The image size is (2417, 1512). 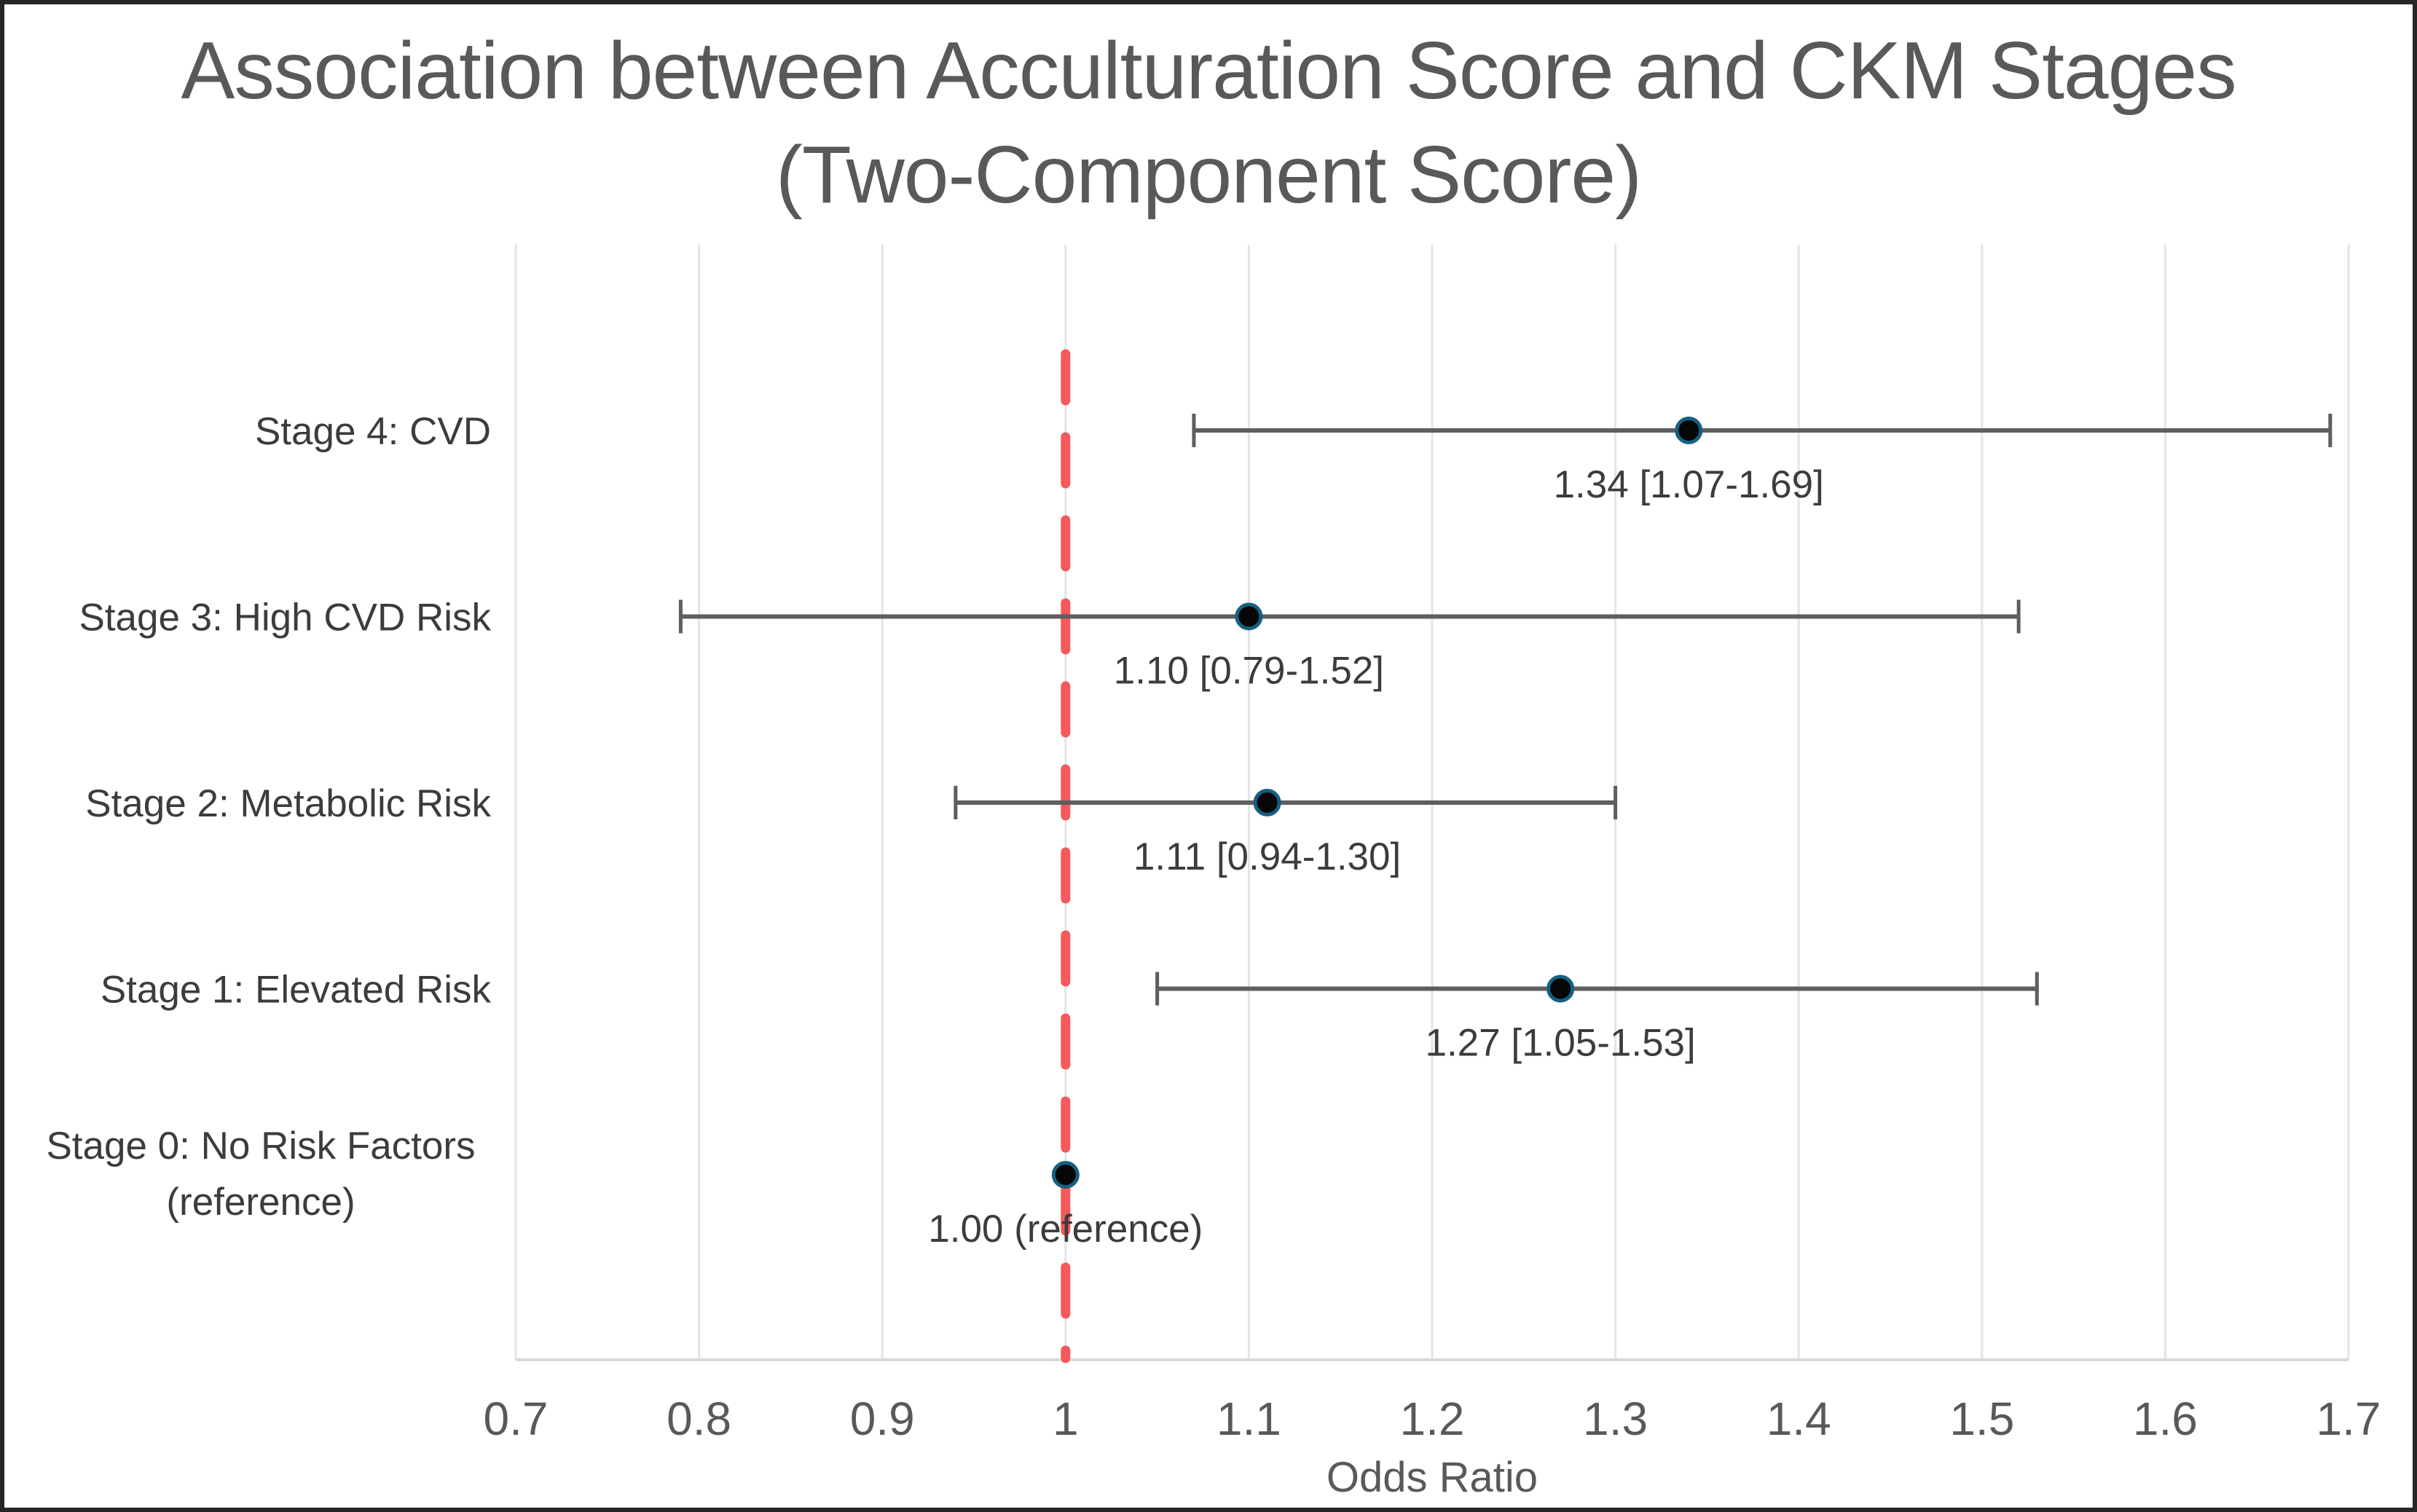 What do you see at coordinates (1249, 671) in the screenshot?
I see `or-annotation: 1.10 [0.79-1.52]` at bounding box center [1249, 671].